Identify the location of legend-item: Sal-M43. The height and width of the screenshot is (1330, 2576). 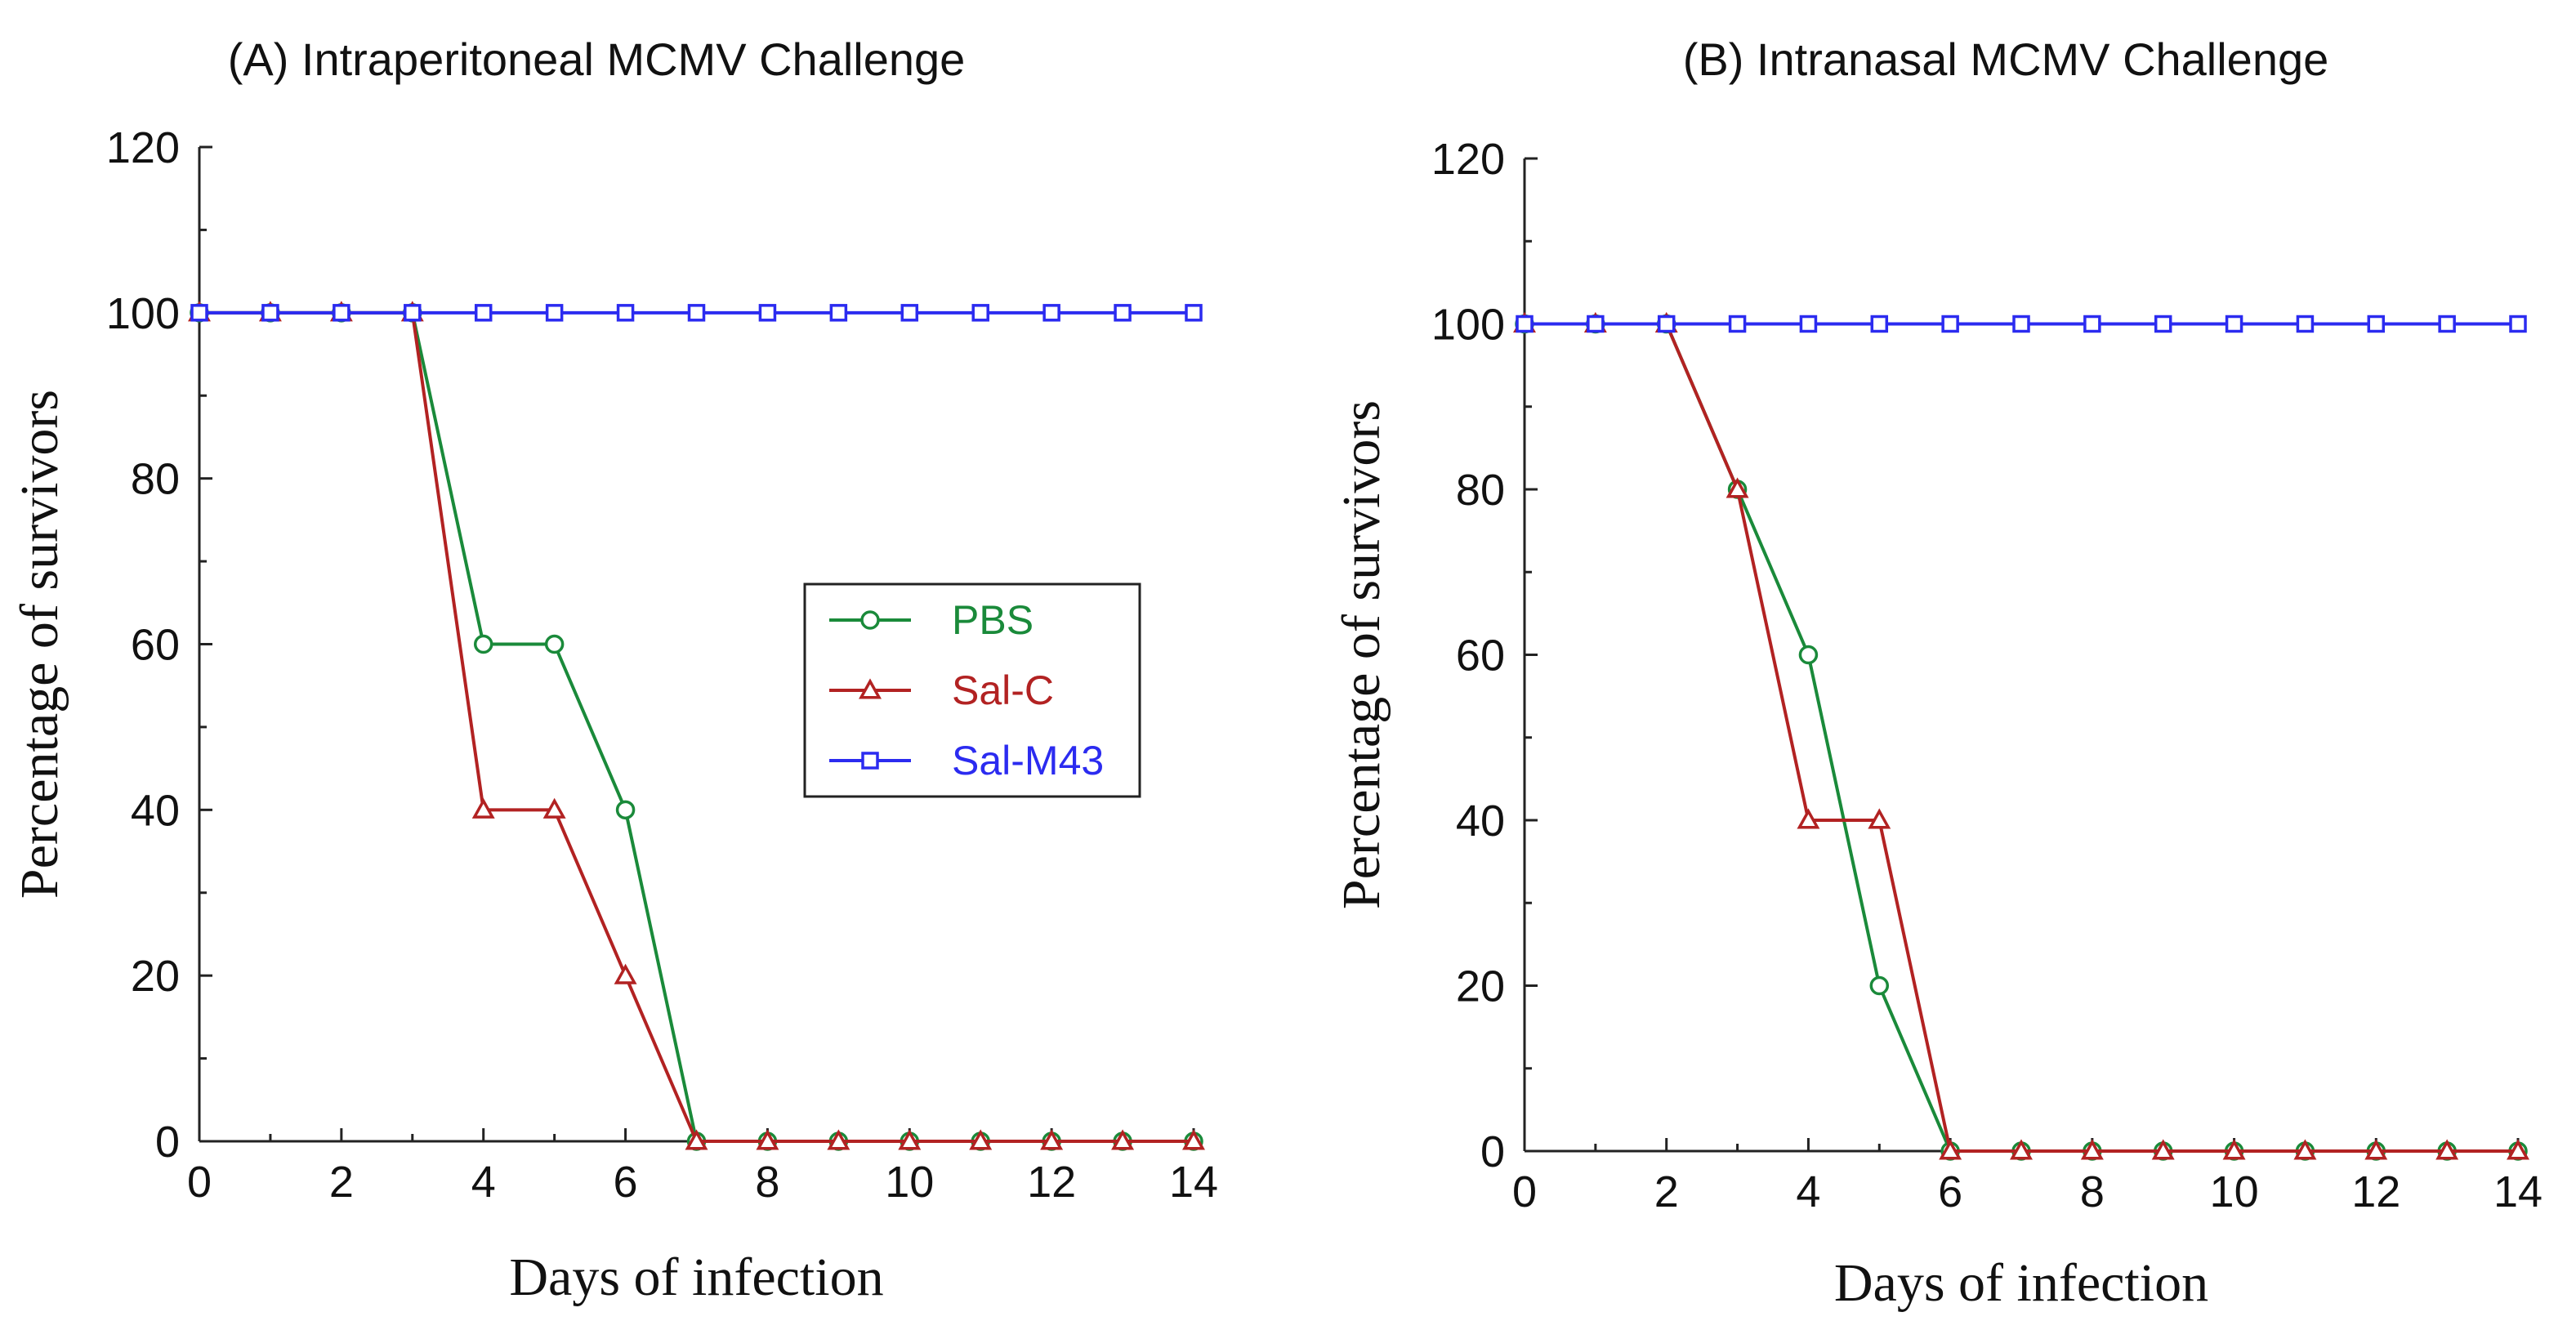
(967, 760).